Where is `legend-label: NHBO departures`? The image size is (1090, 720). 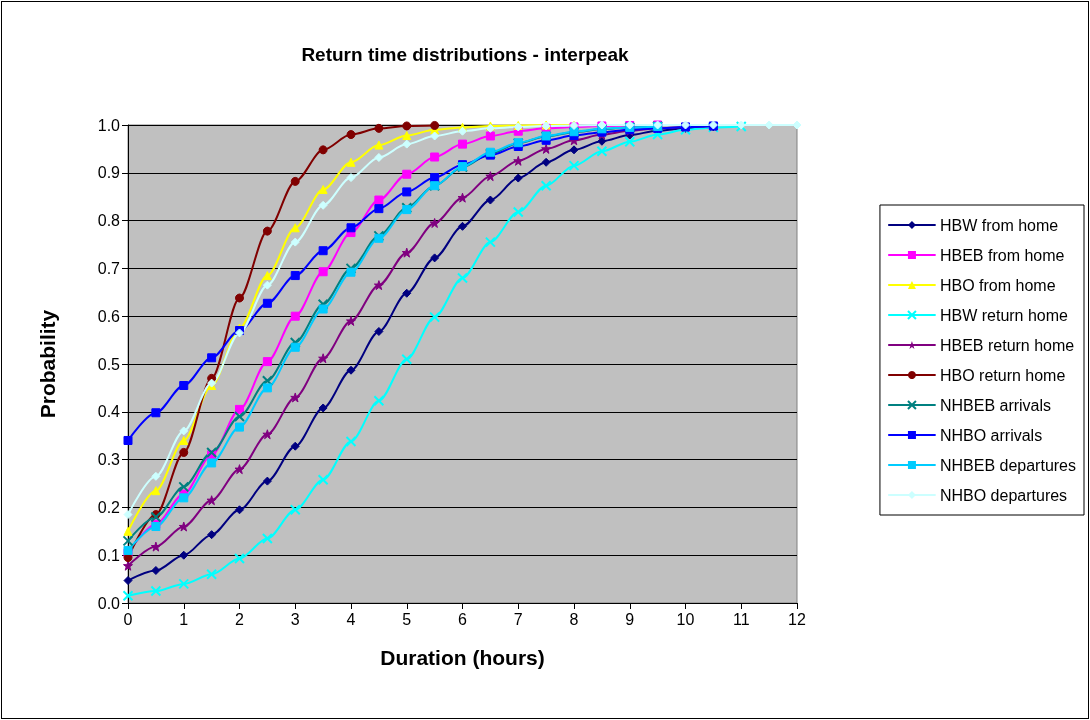 legend-label: NHBO departures is located at coordinates (1003, 495).